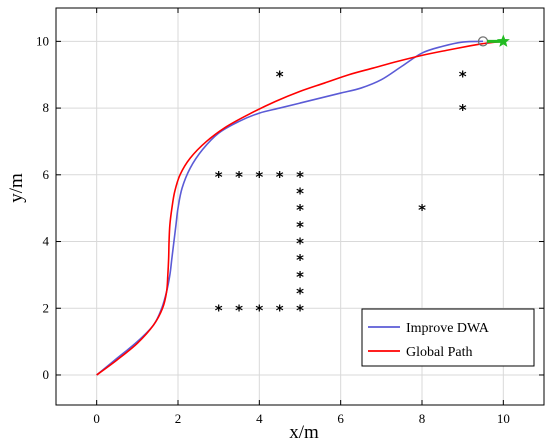 The height and width of the screenshot is (447, 550). What do you see at coordinates (46, 107) in the screenshot?
I see `y-tick-label: 8` at bounding box center [46, 107].